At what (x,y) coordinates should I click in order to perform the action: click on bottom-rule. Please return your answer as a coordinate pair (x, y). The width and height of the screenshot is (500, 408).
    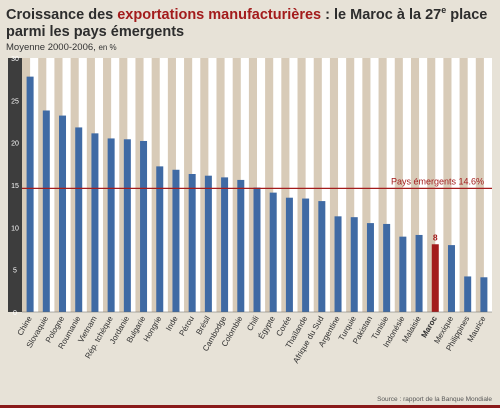
    Looking at the image, I should click on (250, 406).